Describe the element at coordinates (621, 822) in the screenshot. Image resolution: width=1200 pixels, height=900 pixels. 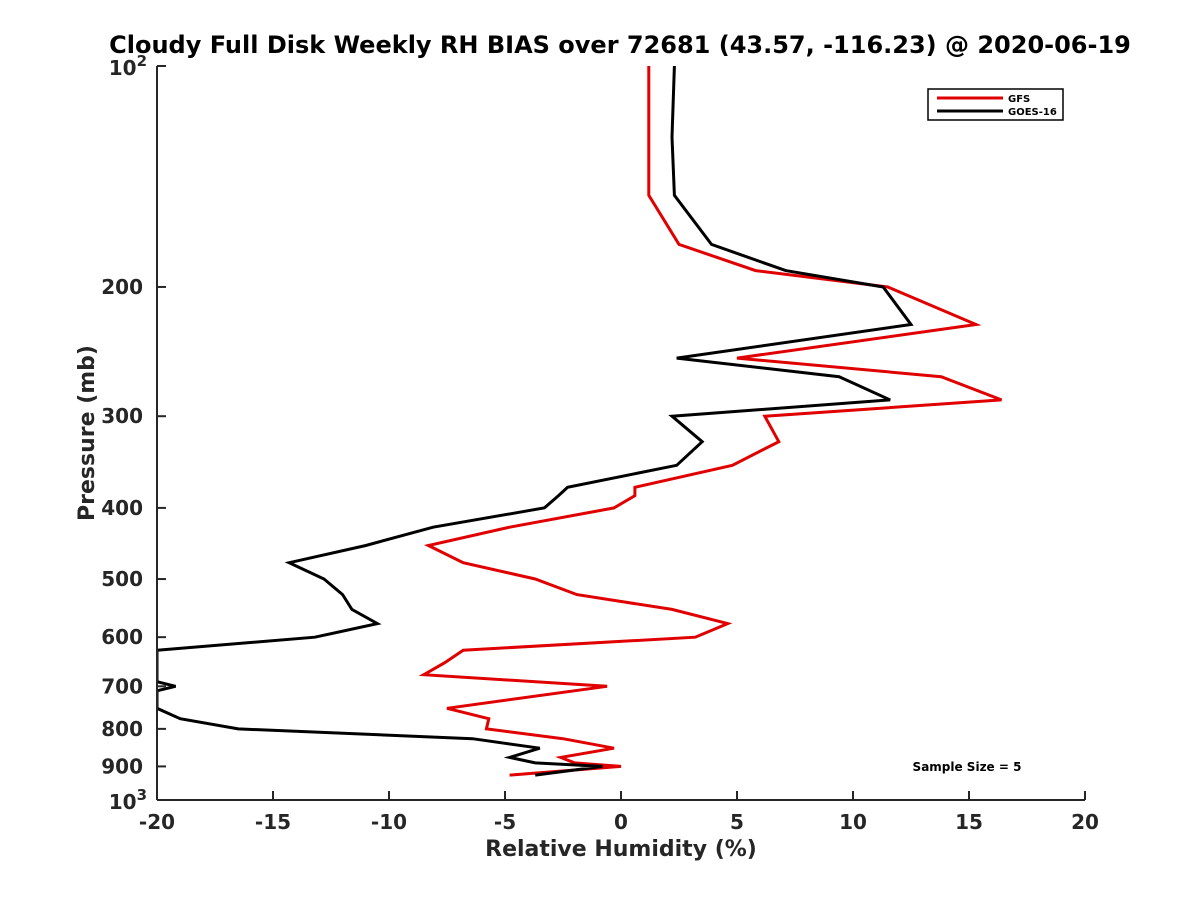
I see `x-tick-label: 0` at that location.